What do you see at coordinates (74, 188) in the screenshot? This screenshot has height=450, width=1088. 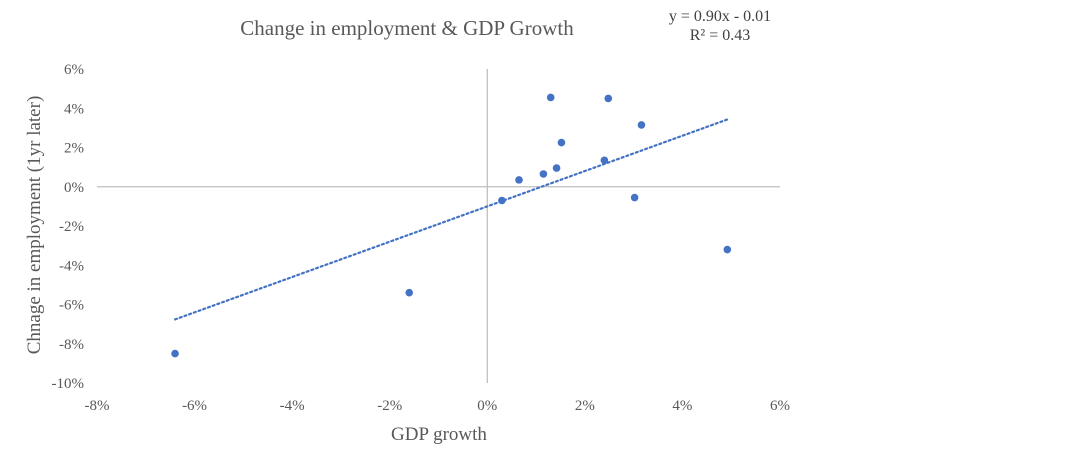 I see `y-tick-label: 0%` at bounding box center [74, 188].